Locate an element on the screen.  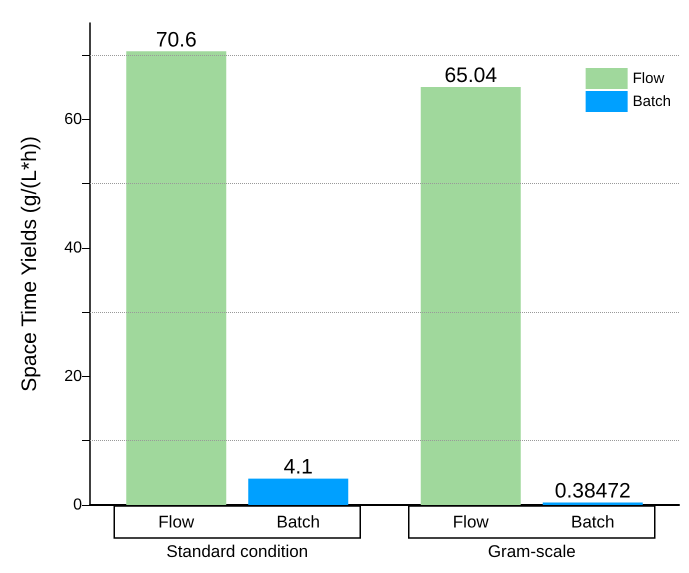
y-tick-label: 40 is located at coordinates (73, 247).